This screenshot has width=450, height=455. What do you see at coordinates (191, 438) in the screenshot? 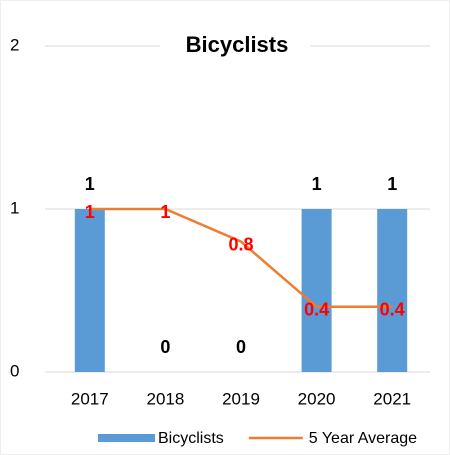
I see `legend-label: Bicyclists` at bounding box center [191, 438].